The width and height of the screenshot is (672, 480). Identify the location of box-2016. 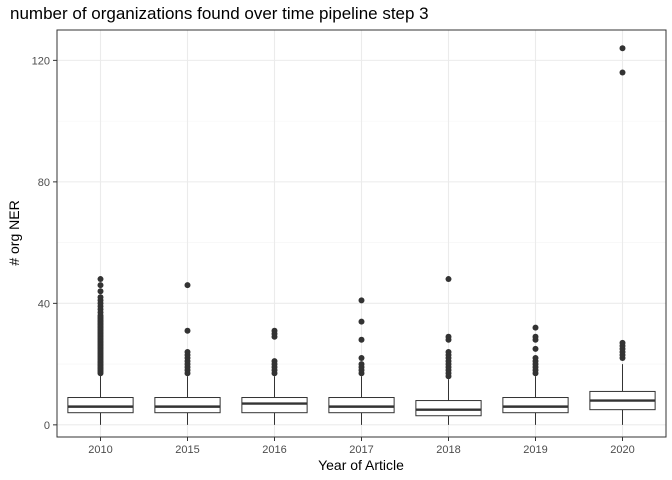
(274, 376).